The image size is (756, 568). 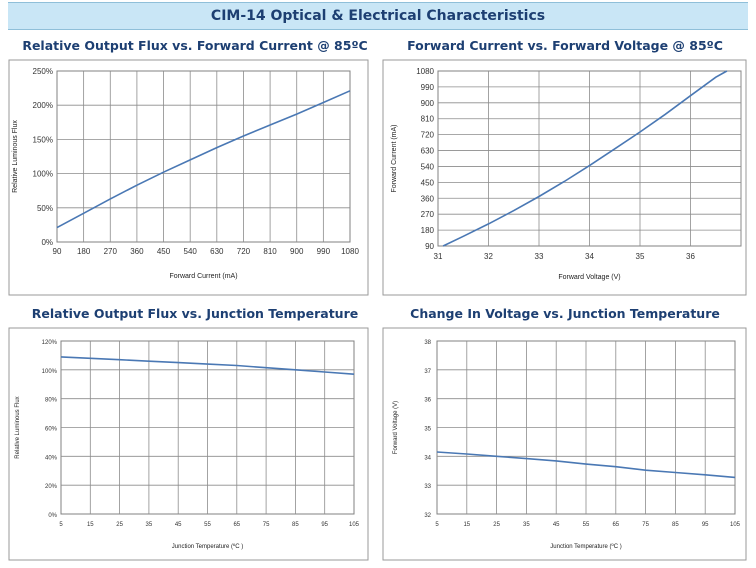 What do you see at coordinates (51, 430) in the screenshot?
I see `y-tick-label: 60%` at bounding box center [51, 430].